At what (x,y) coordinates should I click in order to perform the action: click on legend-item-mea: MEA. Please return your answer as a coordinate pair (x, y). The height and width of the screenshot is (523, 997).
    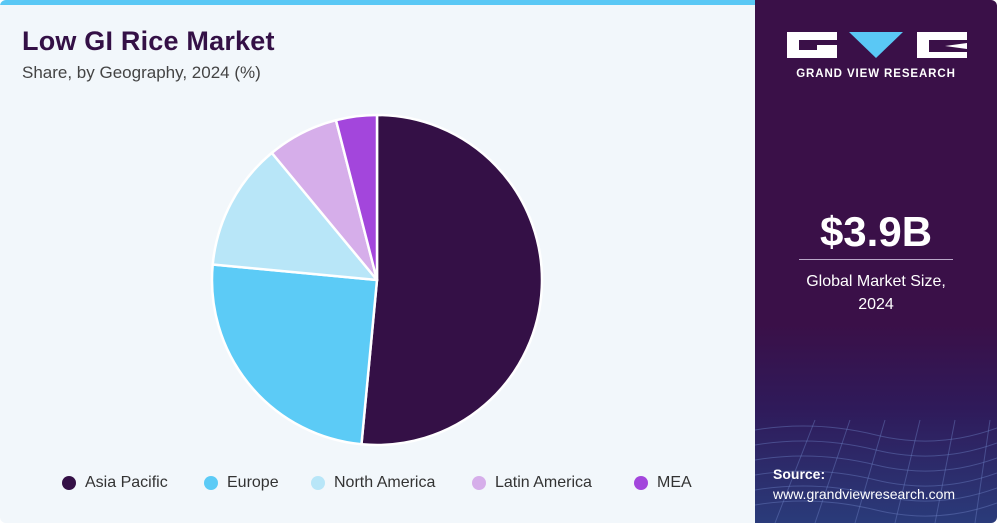
    Looking at the image, I should click on (663, 483).